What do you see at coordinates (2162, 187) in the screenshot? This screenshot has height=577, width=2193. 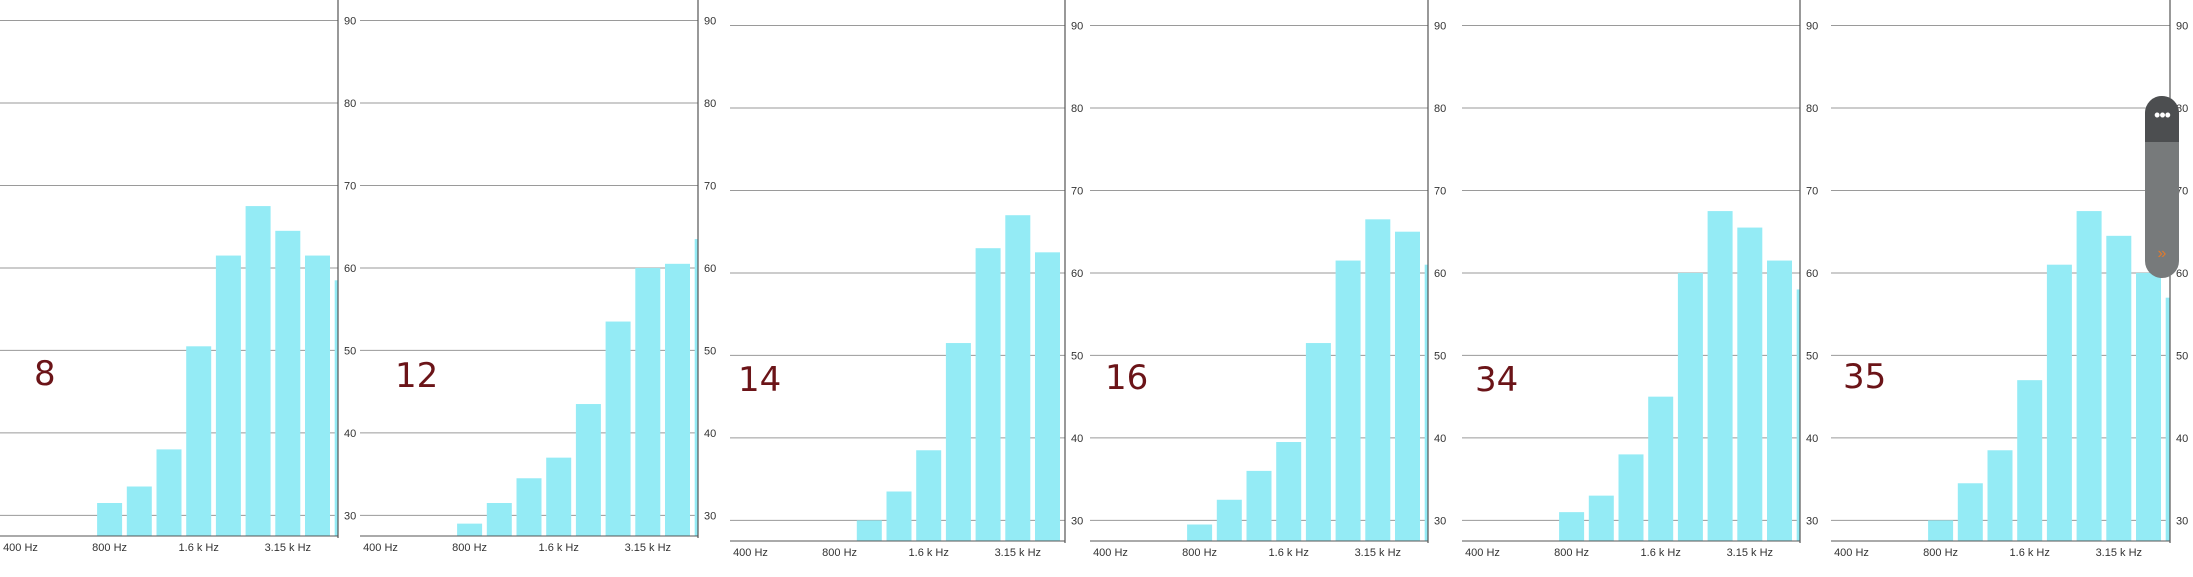 I see `floating-toolbar: ••• »` at bounding box center [2162, 187].